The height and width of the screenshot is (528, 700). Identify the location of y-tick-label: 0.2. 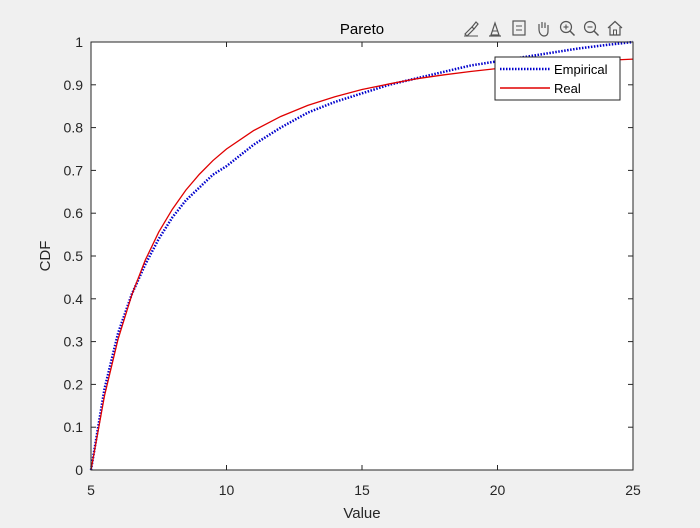
(74, 384).